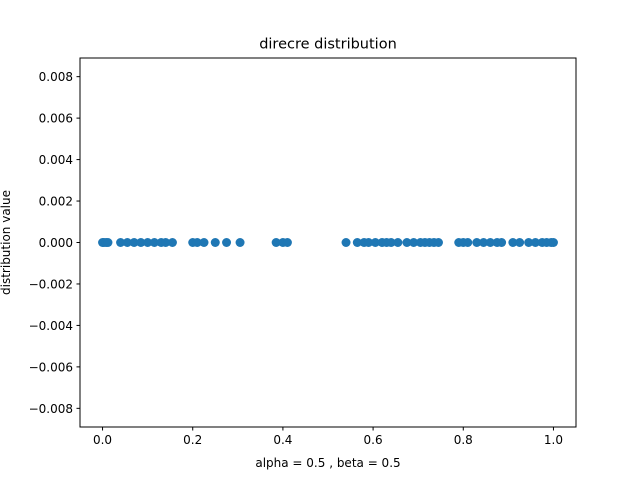 This screenshot has width=640, height=480. What do you see at coordinates (282, 440) in the screenshot?
I see `x-tick-label: 0.4` at bounding box center [282, 440].